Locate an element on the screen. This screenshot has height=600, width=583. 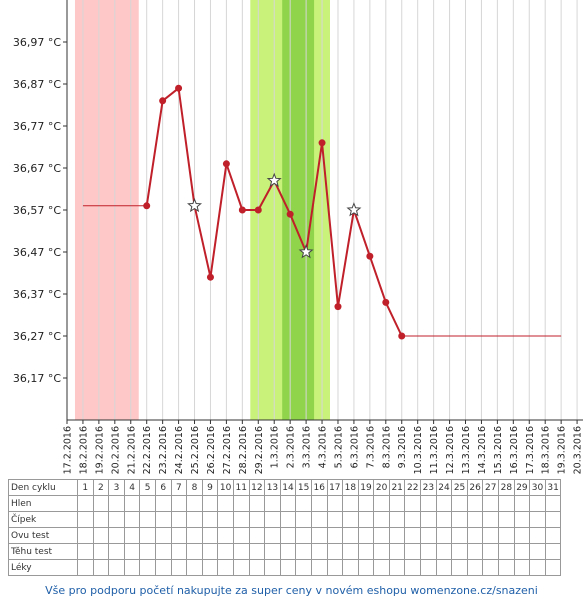
y-tick-label: 36,57 °C is located at coordinates (37, 210).